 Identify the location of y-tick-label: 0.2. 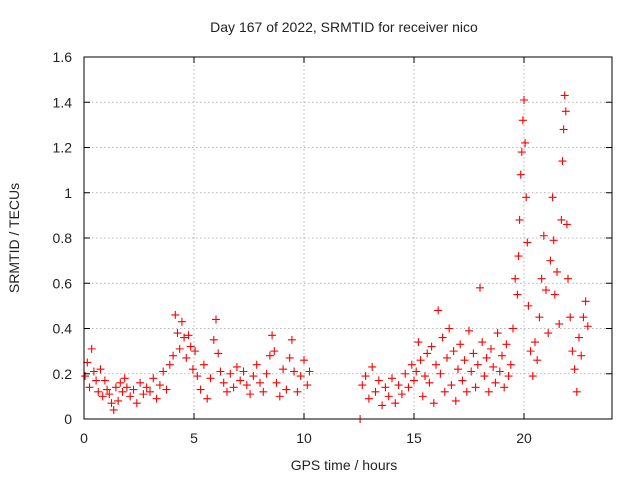
(63, 374).